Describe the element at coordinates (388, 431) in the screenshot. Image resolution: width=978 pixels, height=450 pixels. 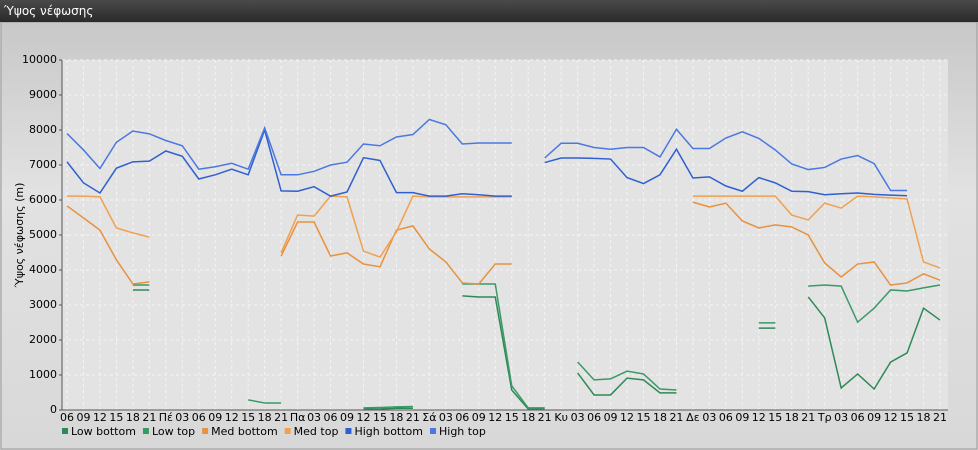
I see `legend-label: High bottom` at that location.